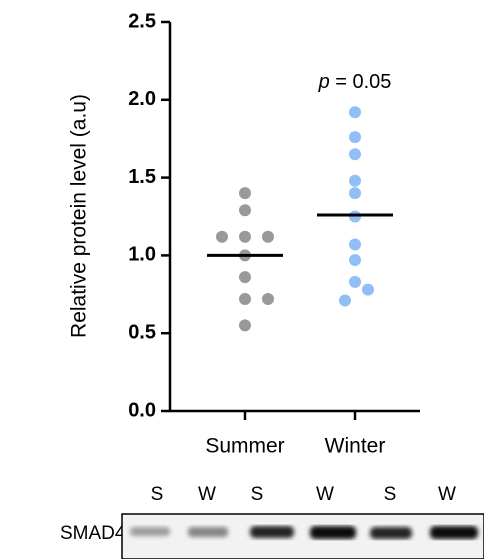 This screenshot has width=484, height=559. Describe the element at coordinates (142, 99) in the screenshot. I see `y-tick-label: 2.0` at that location.